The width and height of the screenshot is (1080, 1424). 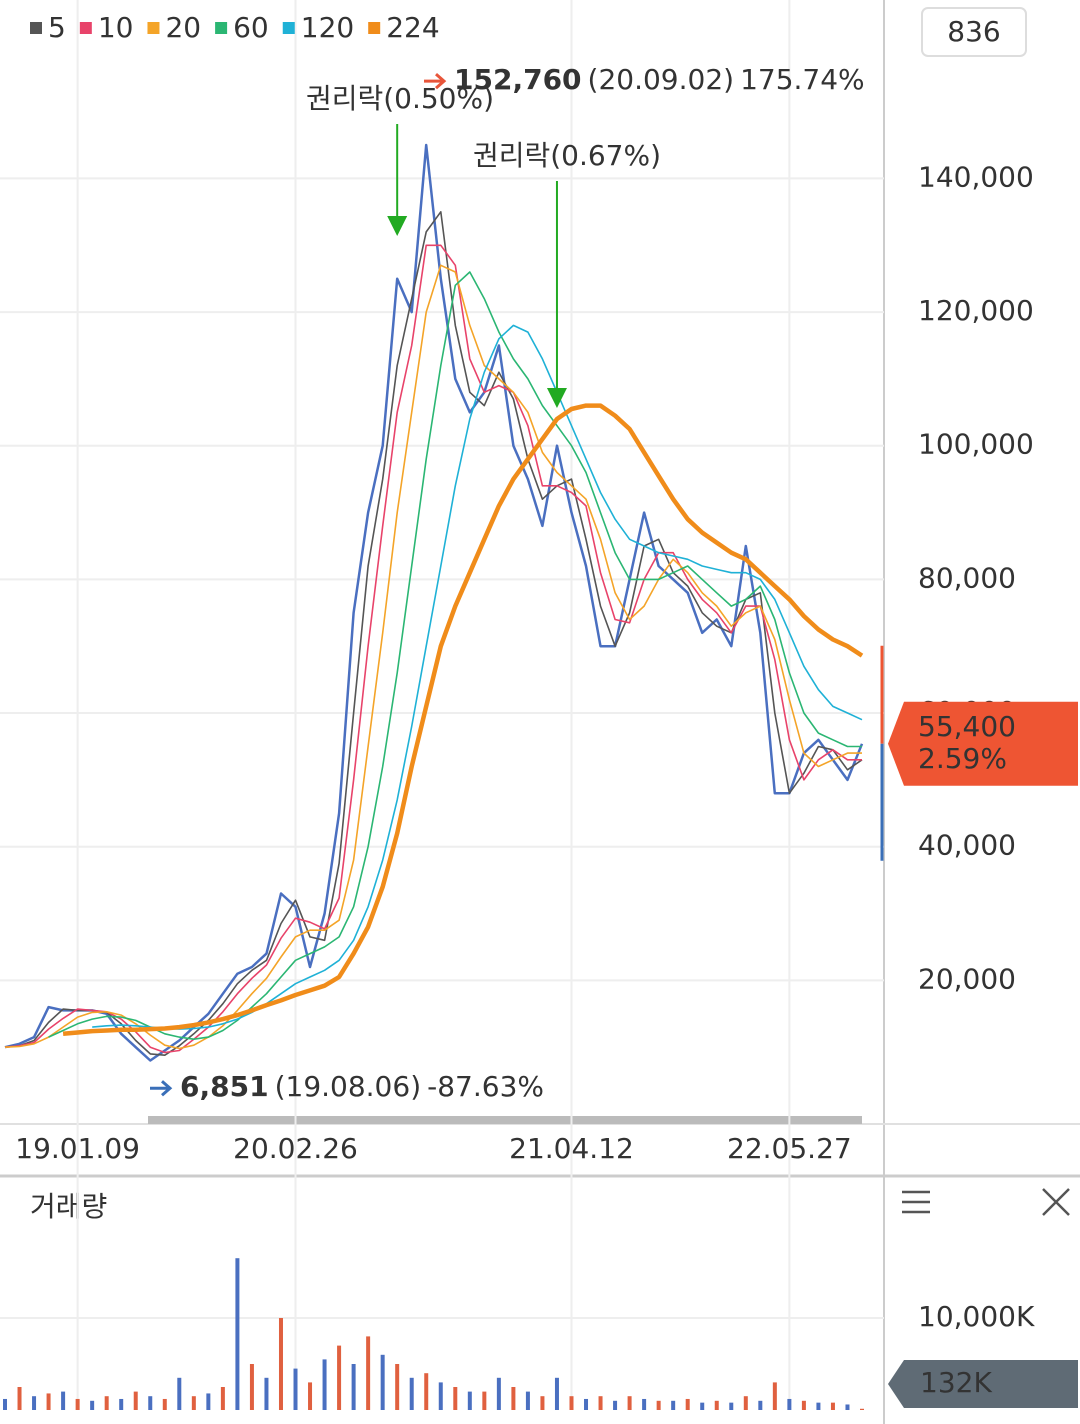 What do you see at coordinates (967, 577) in the screenshot?
I see `y-tick-label: 80,000` at bounding box center [967, 577].